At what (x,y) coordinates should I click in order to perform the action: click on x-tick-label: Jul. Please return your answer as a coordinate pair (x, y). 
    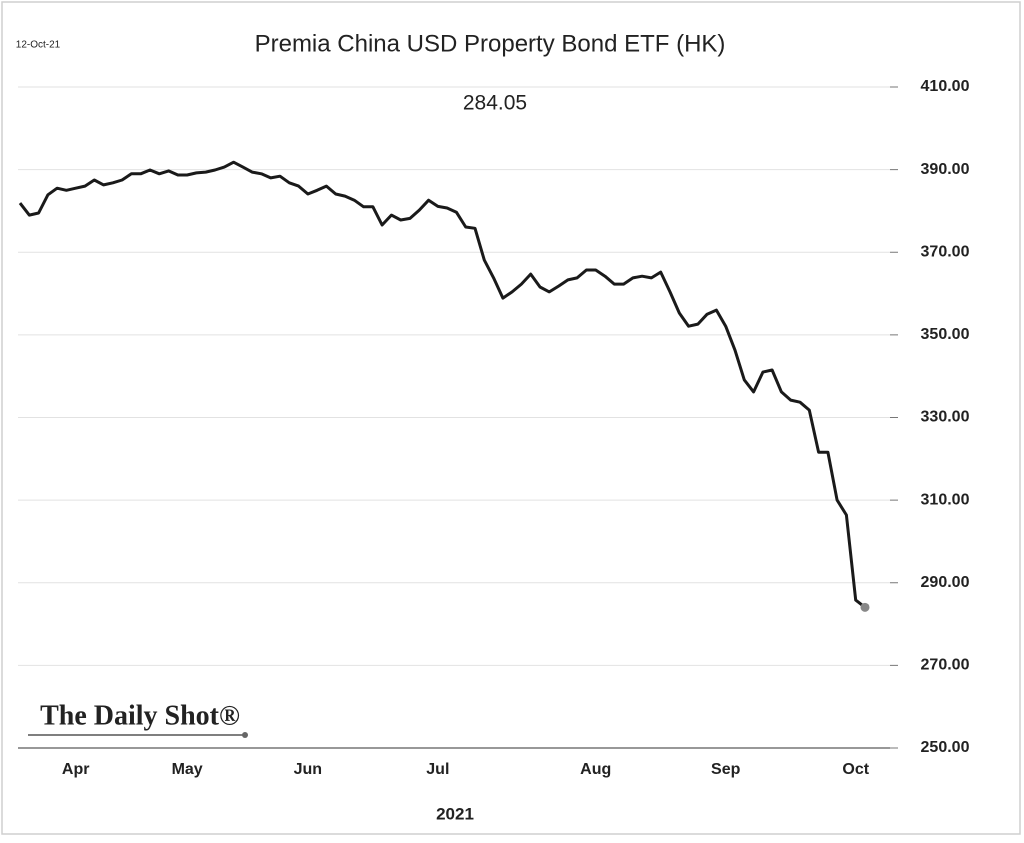
    Looking at the image, I should click on (437, 769).